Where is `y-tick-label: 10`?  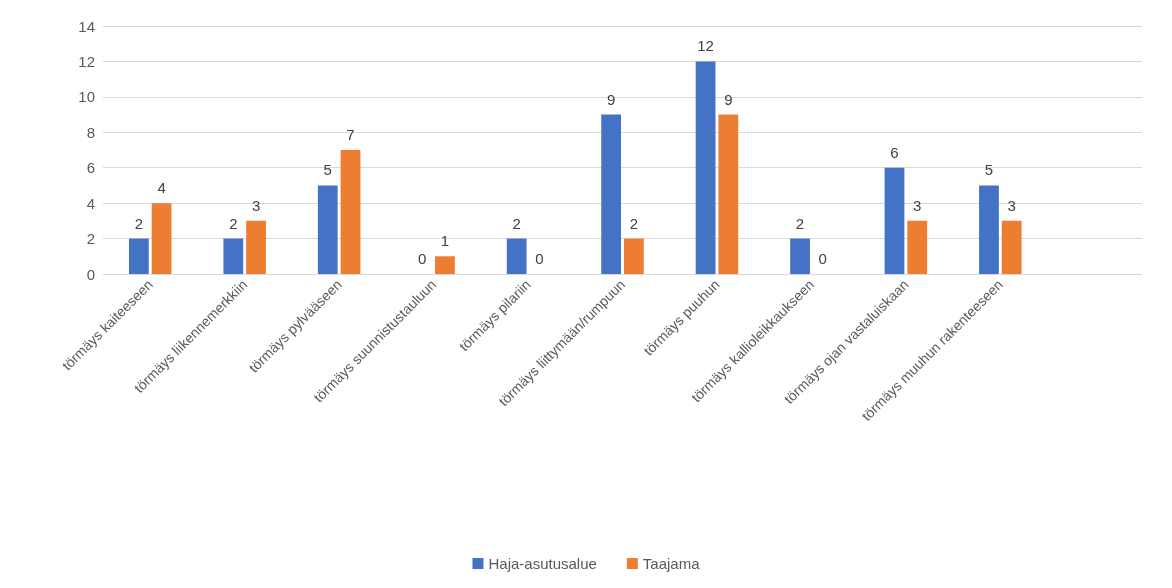 y-tick-label: 10 is located at coordinates (86, 97).